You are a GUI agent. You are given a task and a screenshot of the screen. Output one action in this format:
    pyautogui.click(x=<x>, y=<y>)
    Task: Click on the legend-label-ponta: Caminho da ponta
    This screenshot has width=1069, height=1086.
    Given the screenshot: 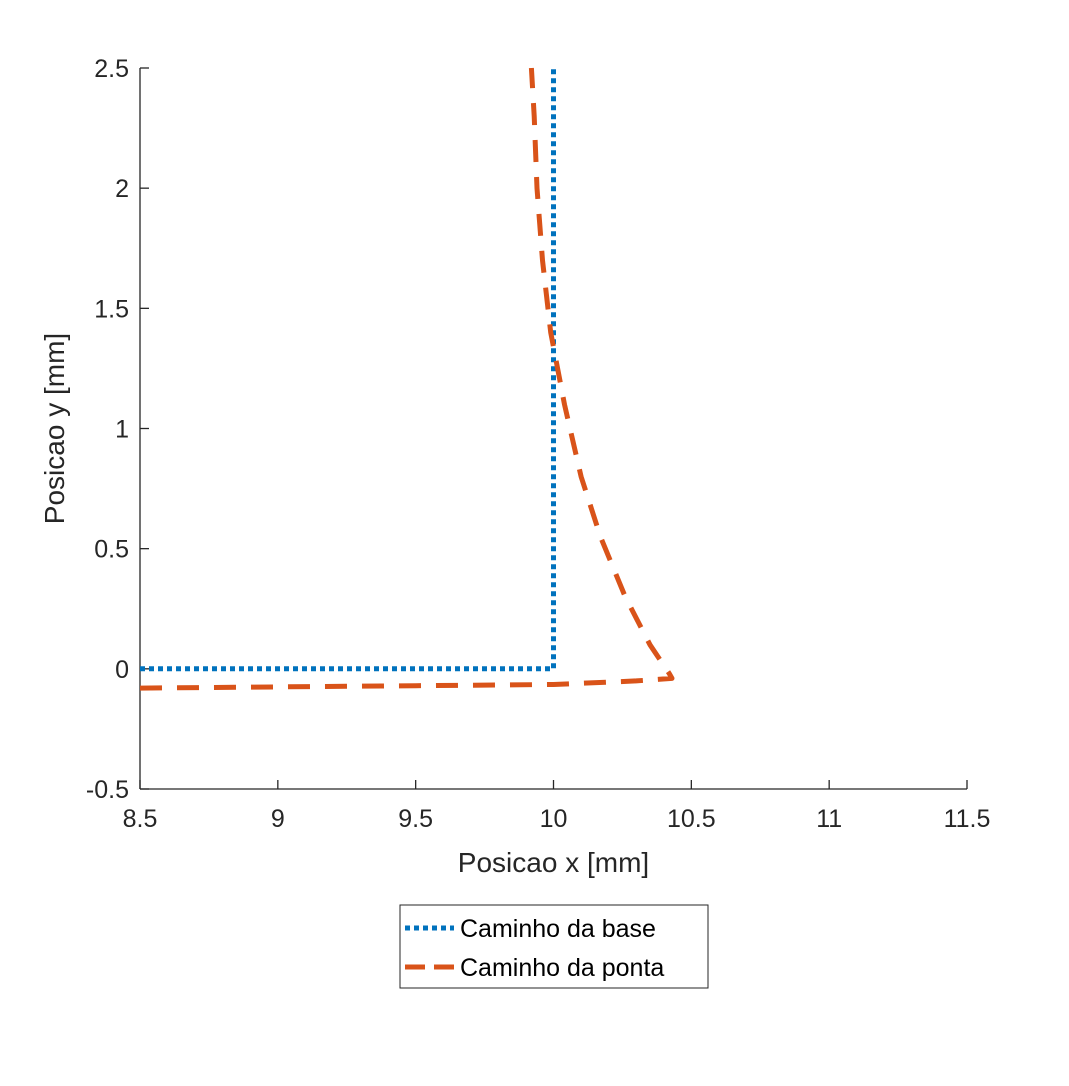 What is the action you would take?
    pyautogui.click(x=562, y=968)
    